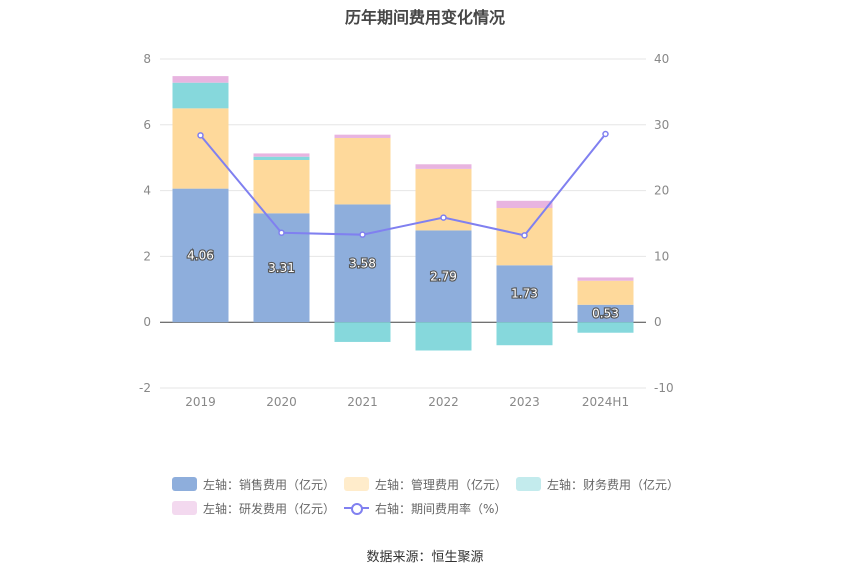  What do you see at coordinates (443, 402) in the screenshot?
I see `x-tick-label: 2022` at bounding box center [443, 402].